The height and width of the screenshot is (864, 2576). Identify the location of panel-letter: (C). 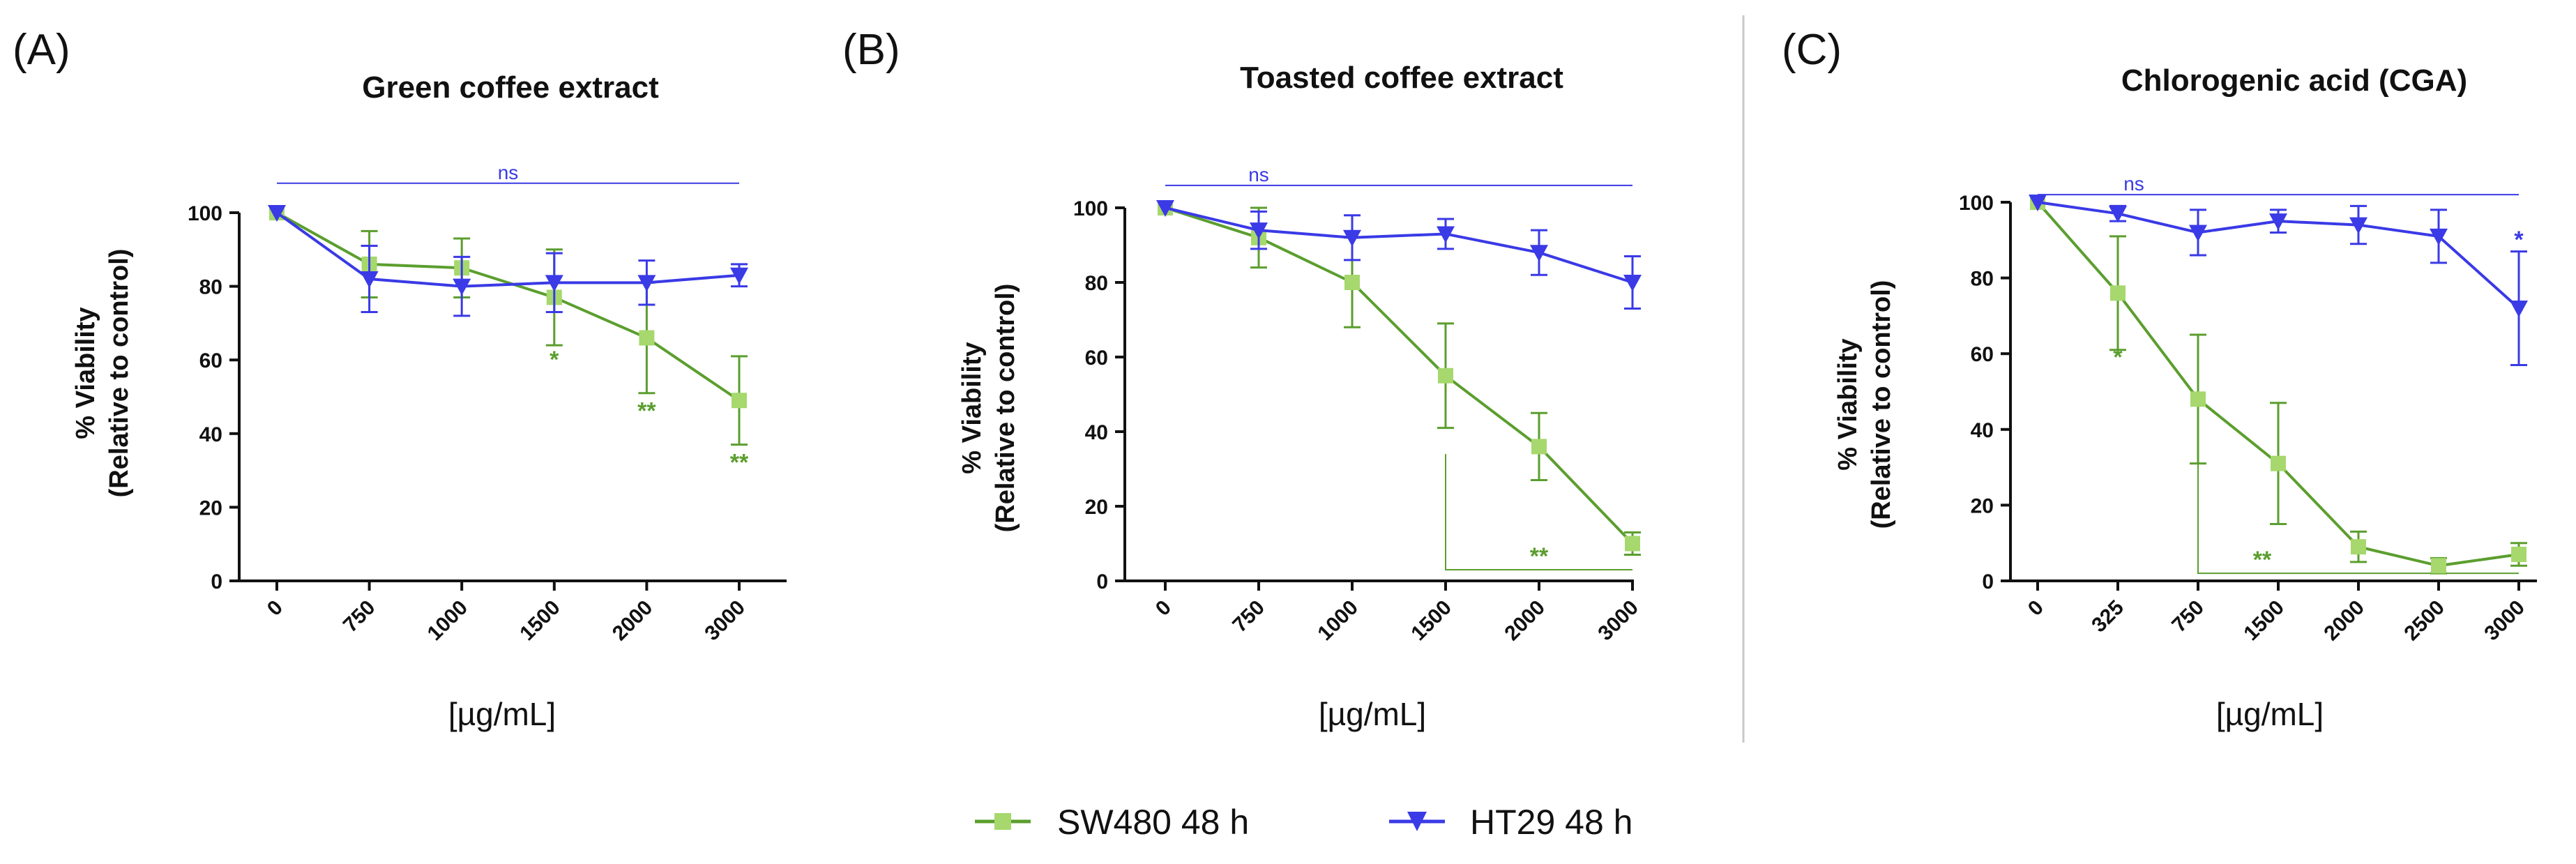
(1812, 50).